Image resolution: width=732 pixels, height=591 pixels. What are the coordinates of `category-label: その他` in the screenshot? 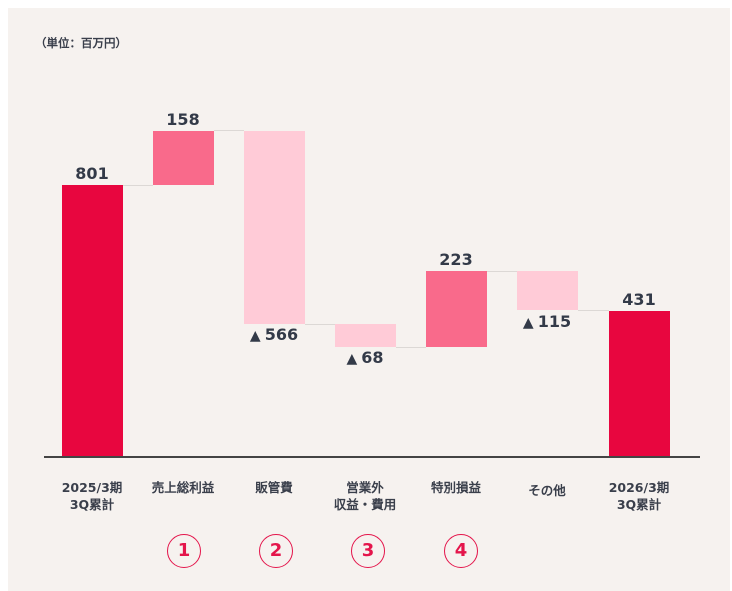 It's located at (547, 490).